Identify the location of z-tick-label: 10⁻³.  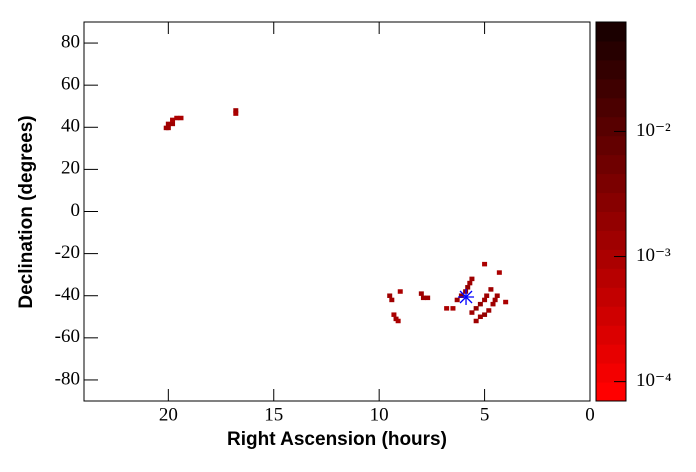
(653, 255).